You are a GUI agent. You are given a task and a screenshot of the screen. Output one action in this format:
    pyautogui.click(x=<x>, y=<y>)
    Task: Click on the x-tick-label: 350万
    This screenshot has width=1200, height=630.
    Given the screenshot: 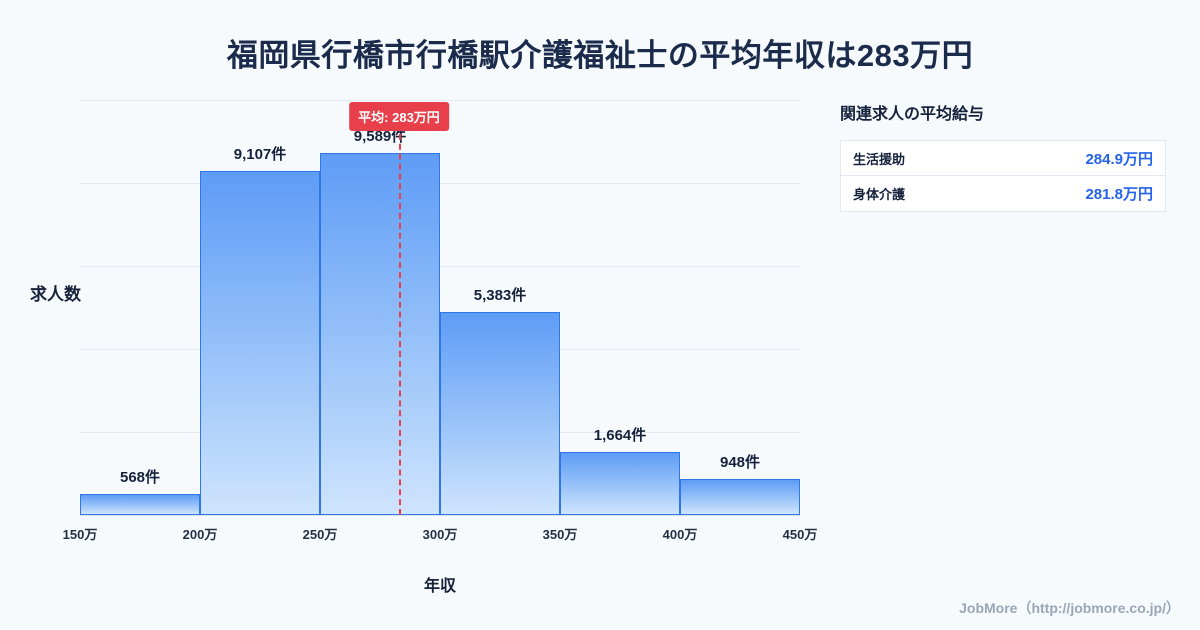 What is the action you would take?
    pyautogui.click(x=560, y=534)
    